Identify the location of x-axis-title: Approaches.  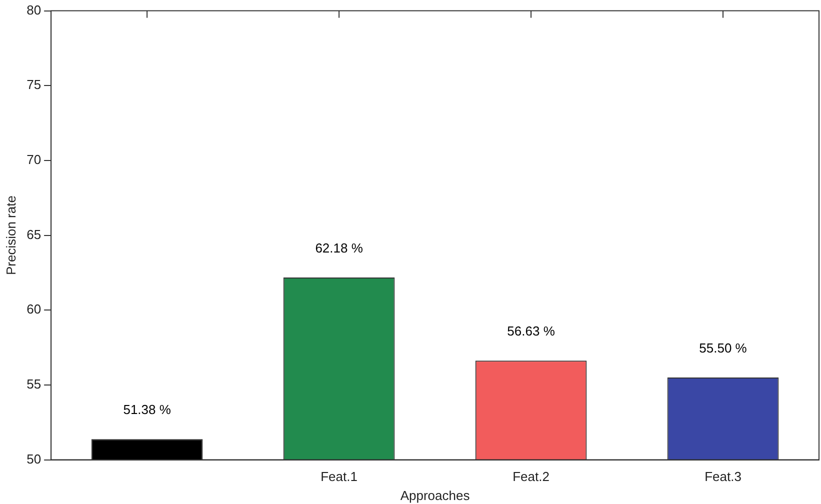
(435, 495).